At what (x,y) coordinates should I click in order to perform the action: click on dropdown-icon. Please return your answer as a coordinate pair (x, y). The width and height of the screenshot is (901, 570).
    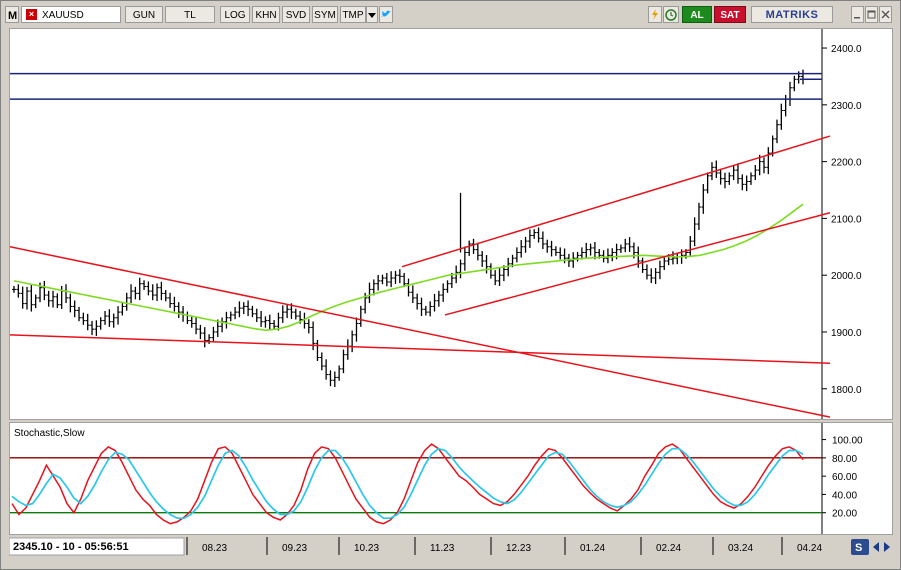
    Looking at the image, I should click on (372, 14).